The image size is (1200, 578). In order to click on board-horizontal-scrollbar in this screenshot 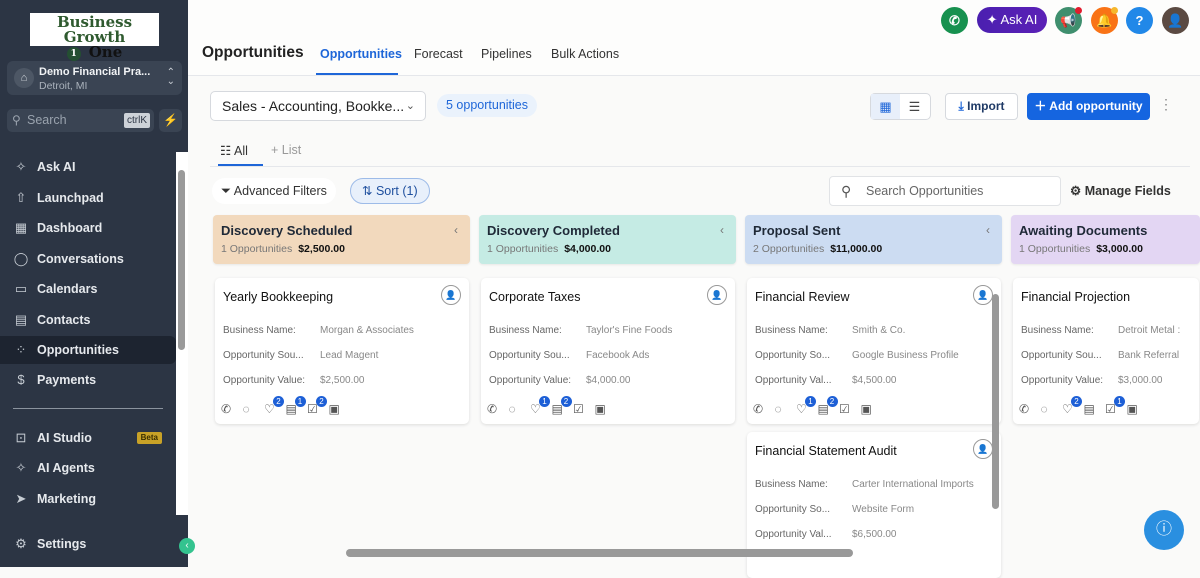, I will do `click(694, 557)`.